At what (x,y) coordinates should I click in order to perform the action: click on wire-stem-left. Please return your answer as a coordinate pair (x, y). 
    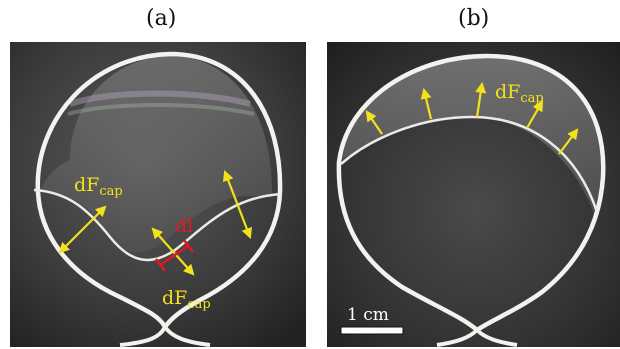
    Looking at the image, I should click on (143, 336).